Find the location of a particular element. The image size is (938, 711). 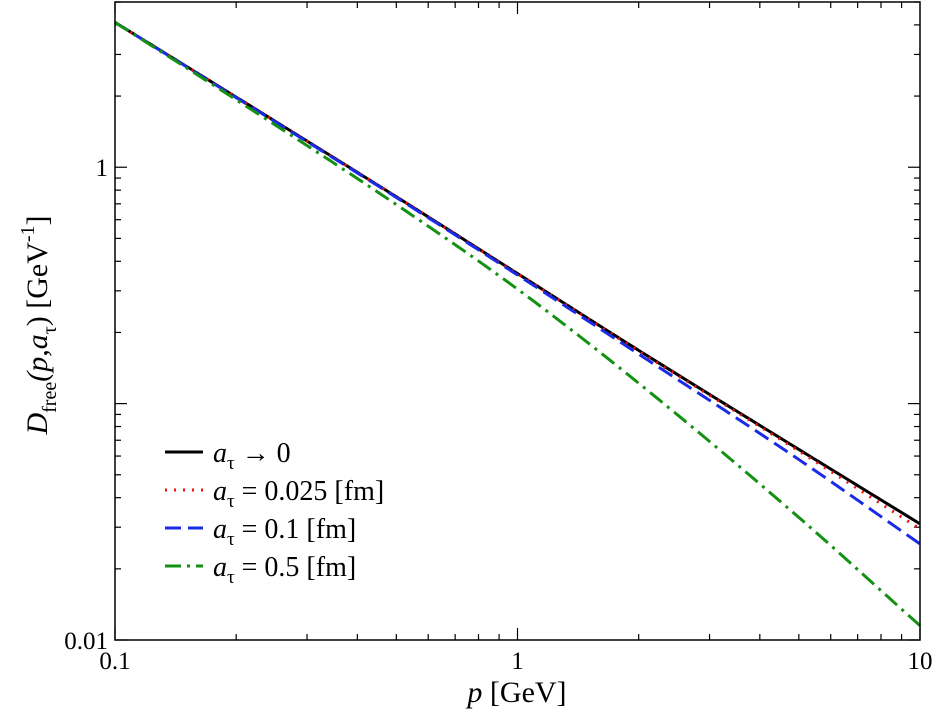

x-axis-title: p [GeV] is located at coordinates (515, 692).